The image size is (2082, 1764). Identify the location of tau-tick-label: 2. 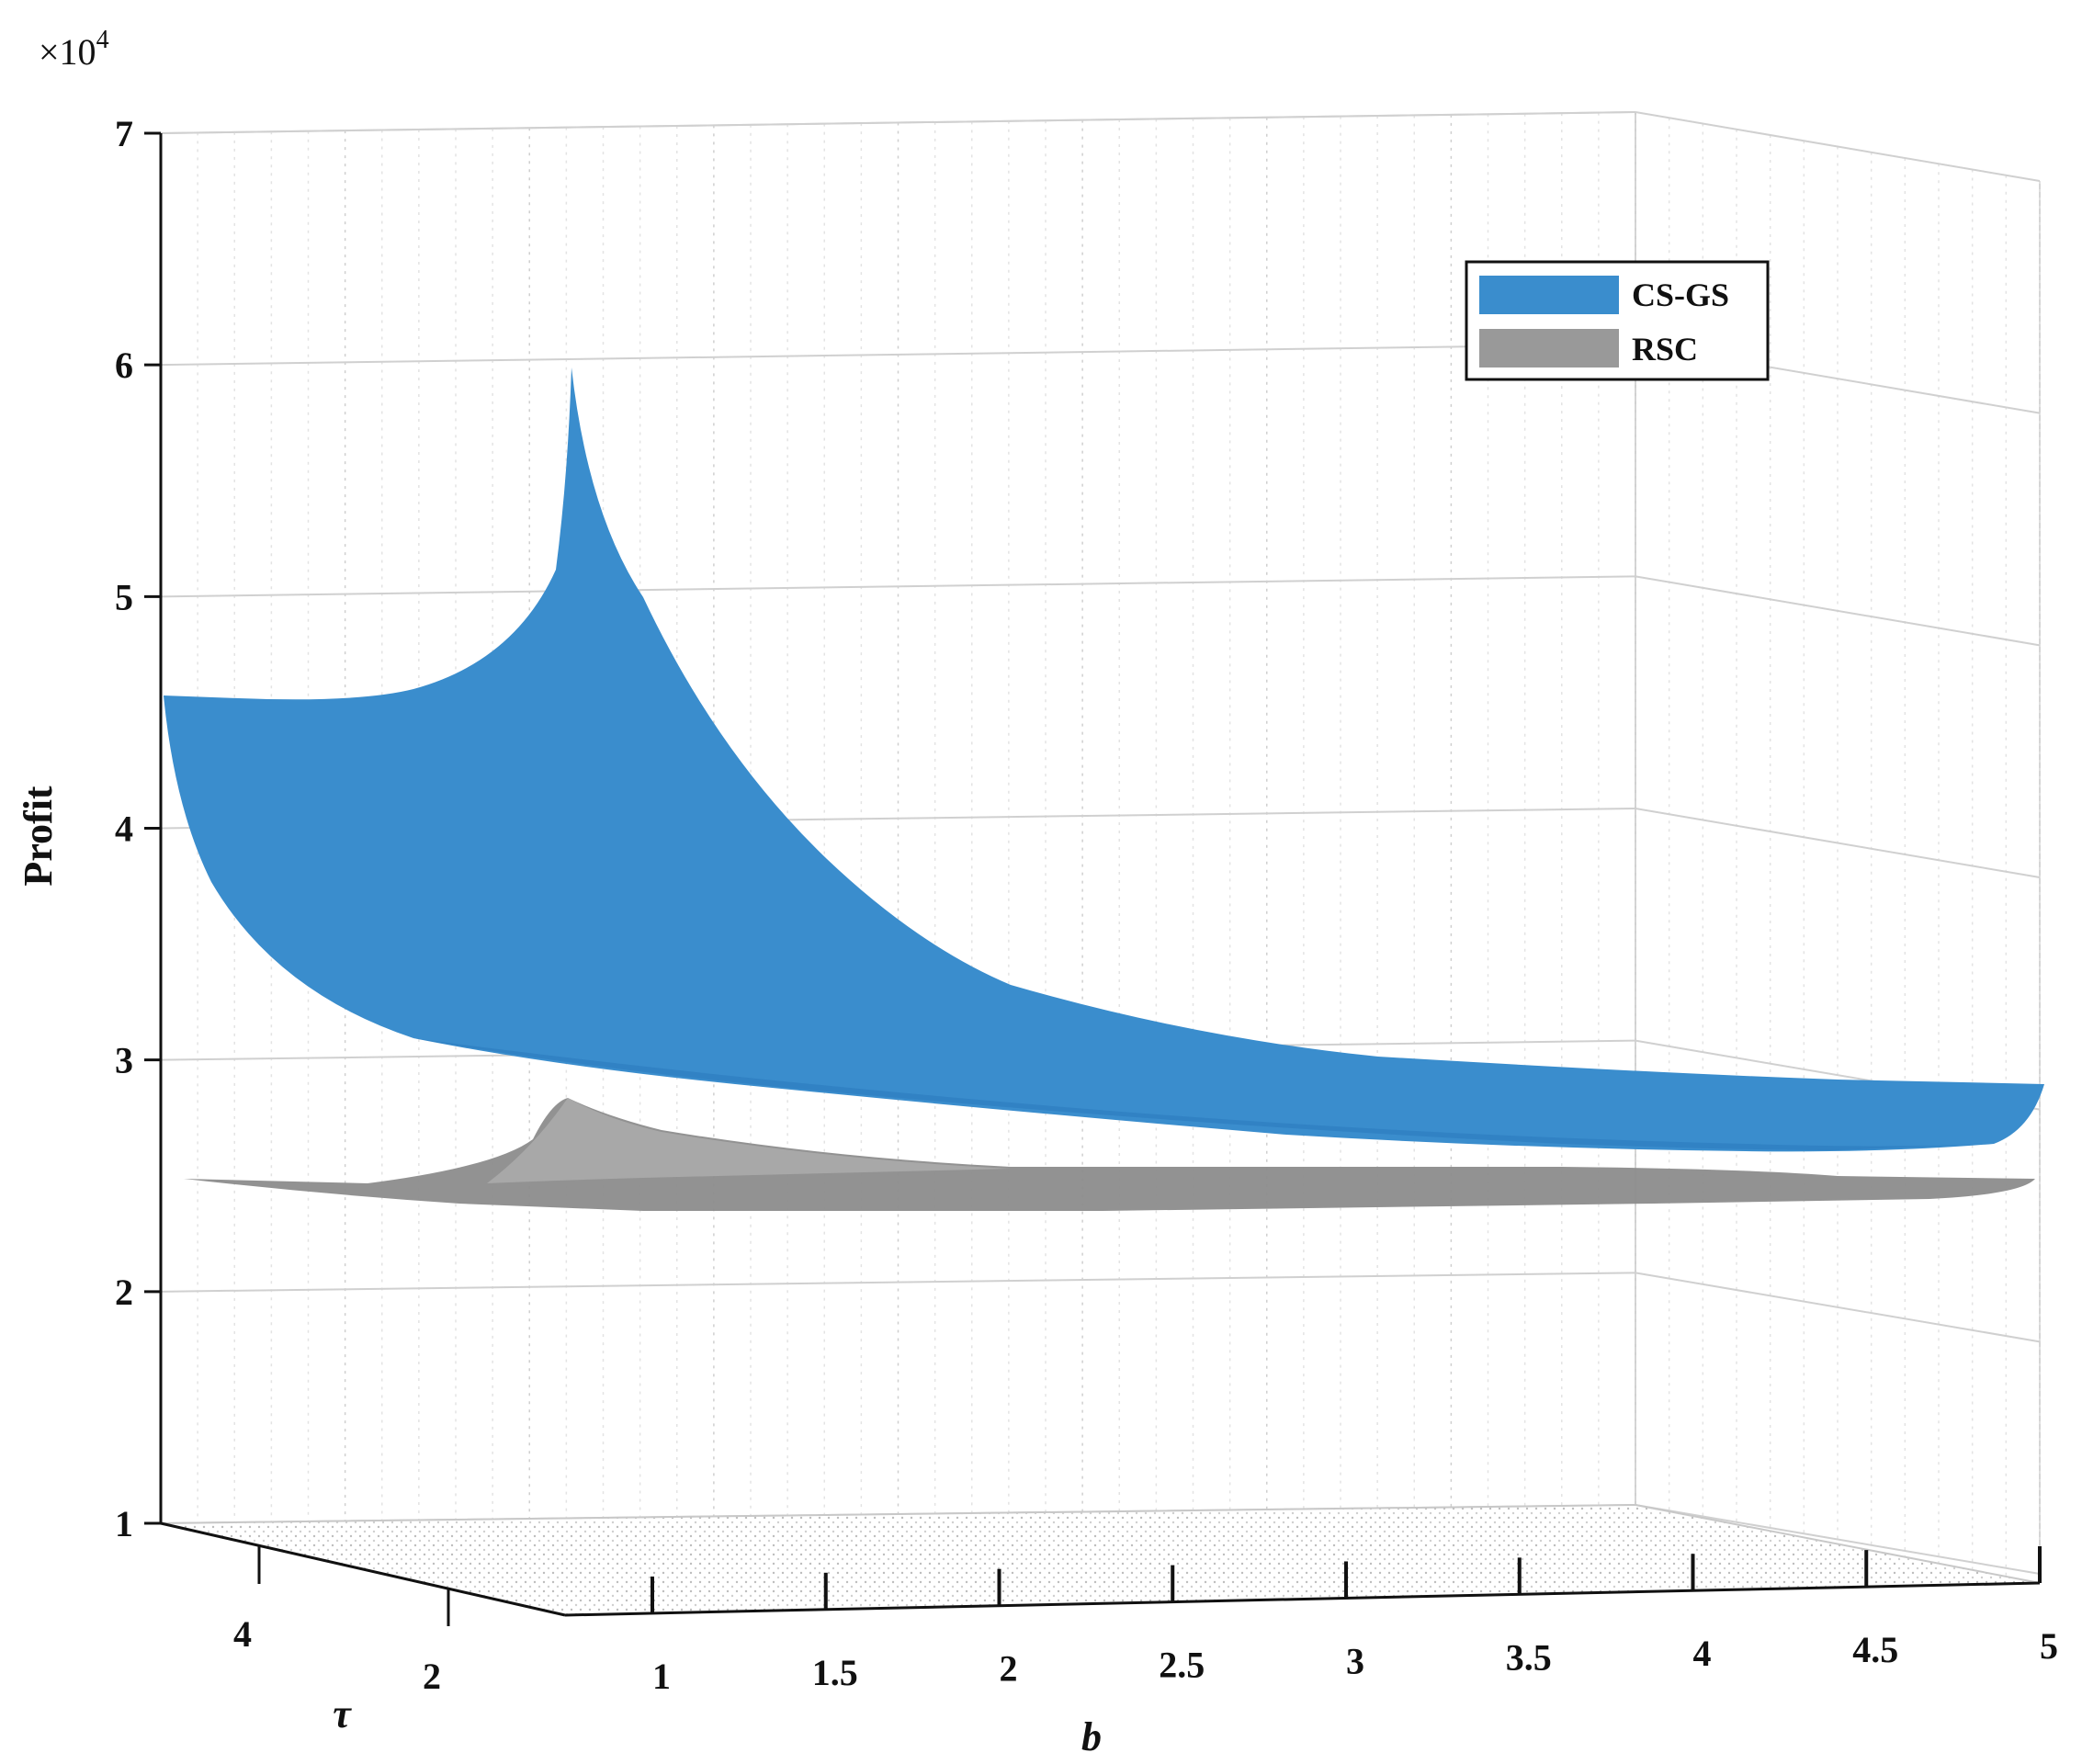
(432, 1676).